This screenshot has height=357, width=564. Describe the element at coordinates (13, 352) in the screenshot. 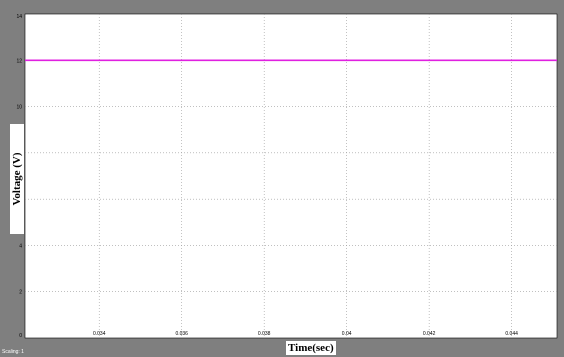

I see `footer-text: Scaling: 1` at that location.